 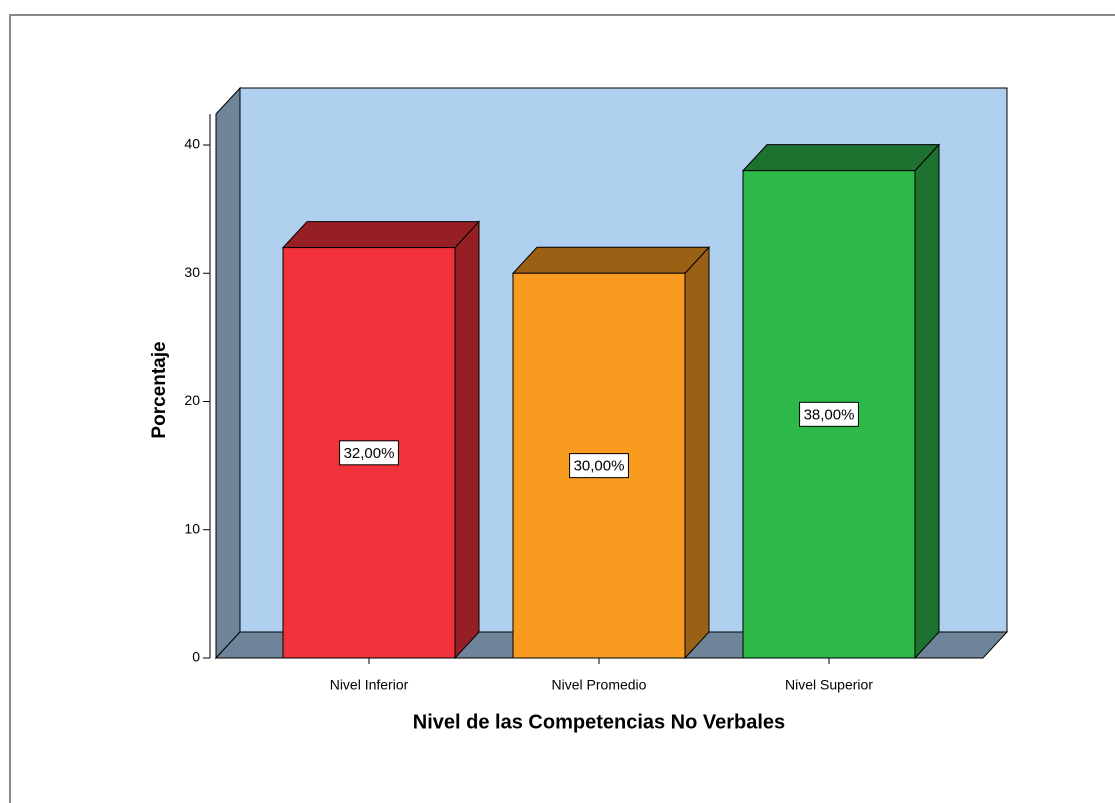 I want to click on y-tick-label: 10, so click(x=192, y=528).